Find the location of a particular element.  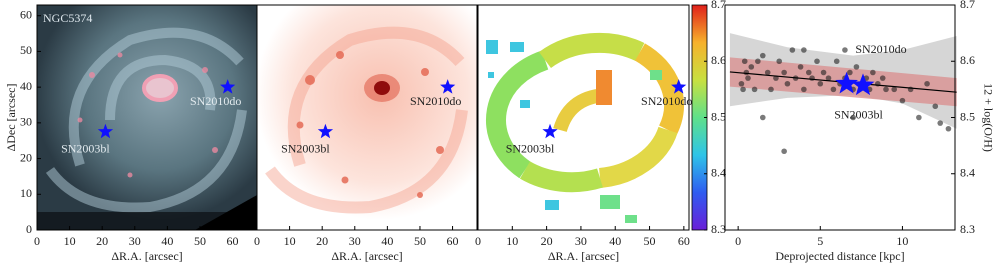

y-tick-label: 8.4 is located at coordinates (967, 173).